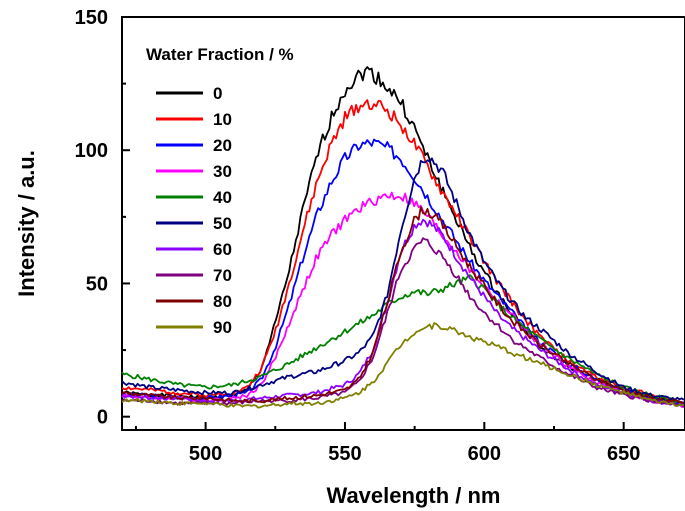 The height and width of the screenshot is (511, 685). Describe the element at coordinates (484, 454) in the screenshot. I see `x-tick-label: 600` at that location.